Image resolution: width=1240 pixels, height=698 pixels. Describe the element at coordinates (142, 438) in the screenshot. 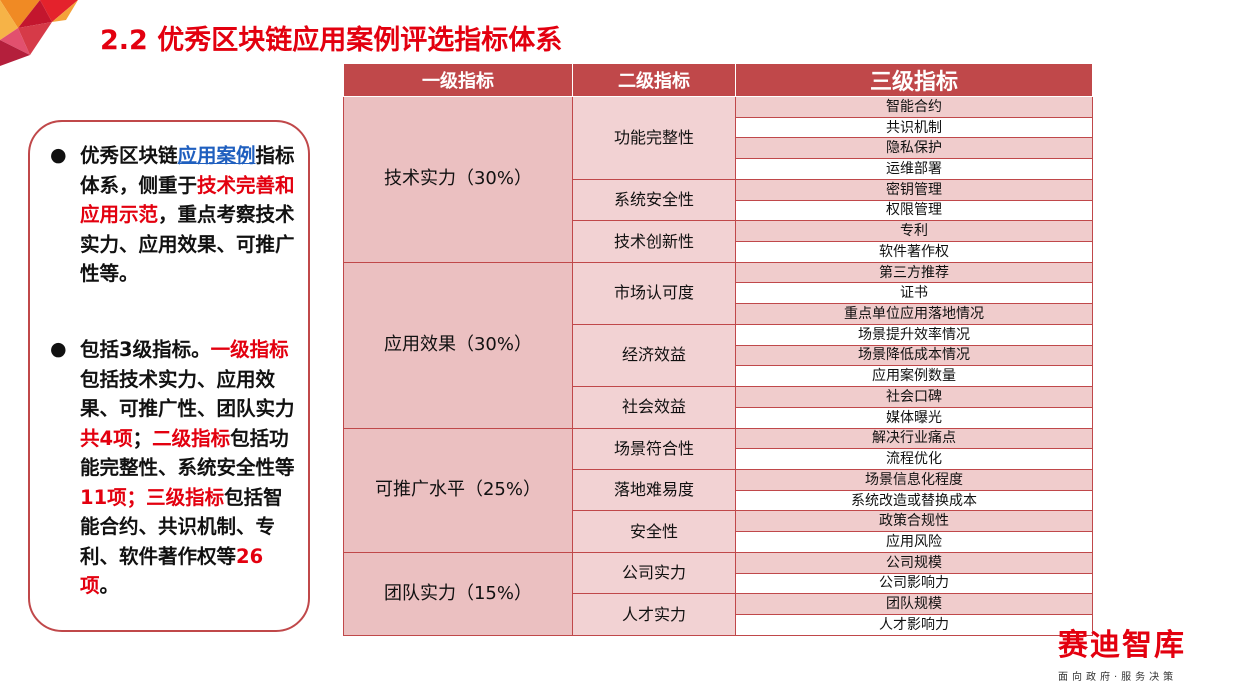

I see `summary-p2-segment: ；` at that location.